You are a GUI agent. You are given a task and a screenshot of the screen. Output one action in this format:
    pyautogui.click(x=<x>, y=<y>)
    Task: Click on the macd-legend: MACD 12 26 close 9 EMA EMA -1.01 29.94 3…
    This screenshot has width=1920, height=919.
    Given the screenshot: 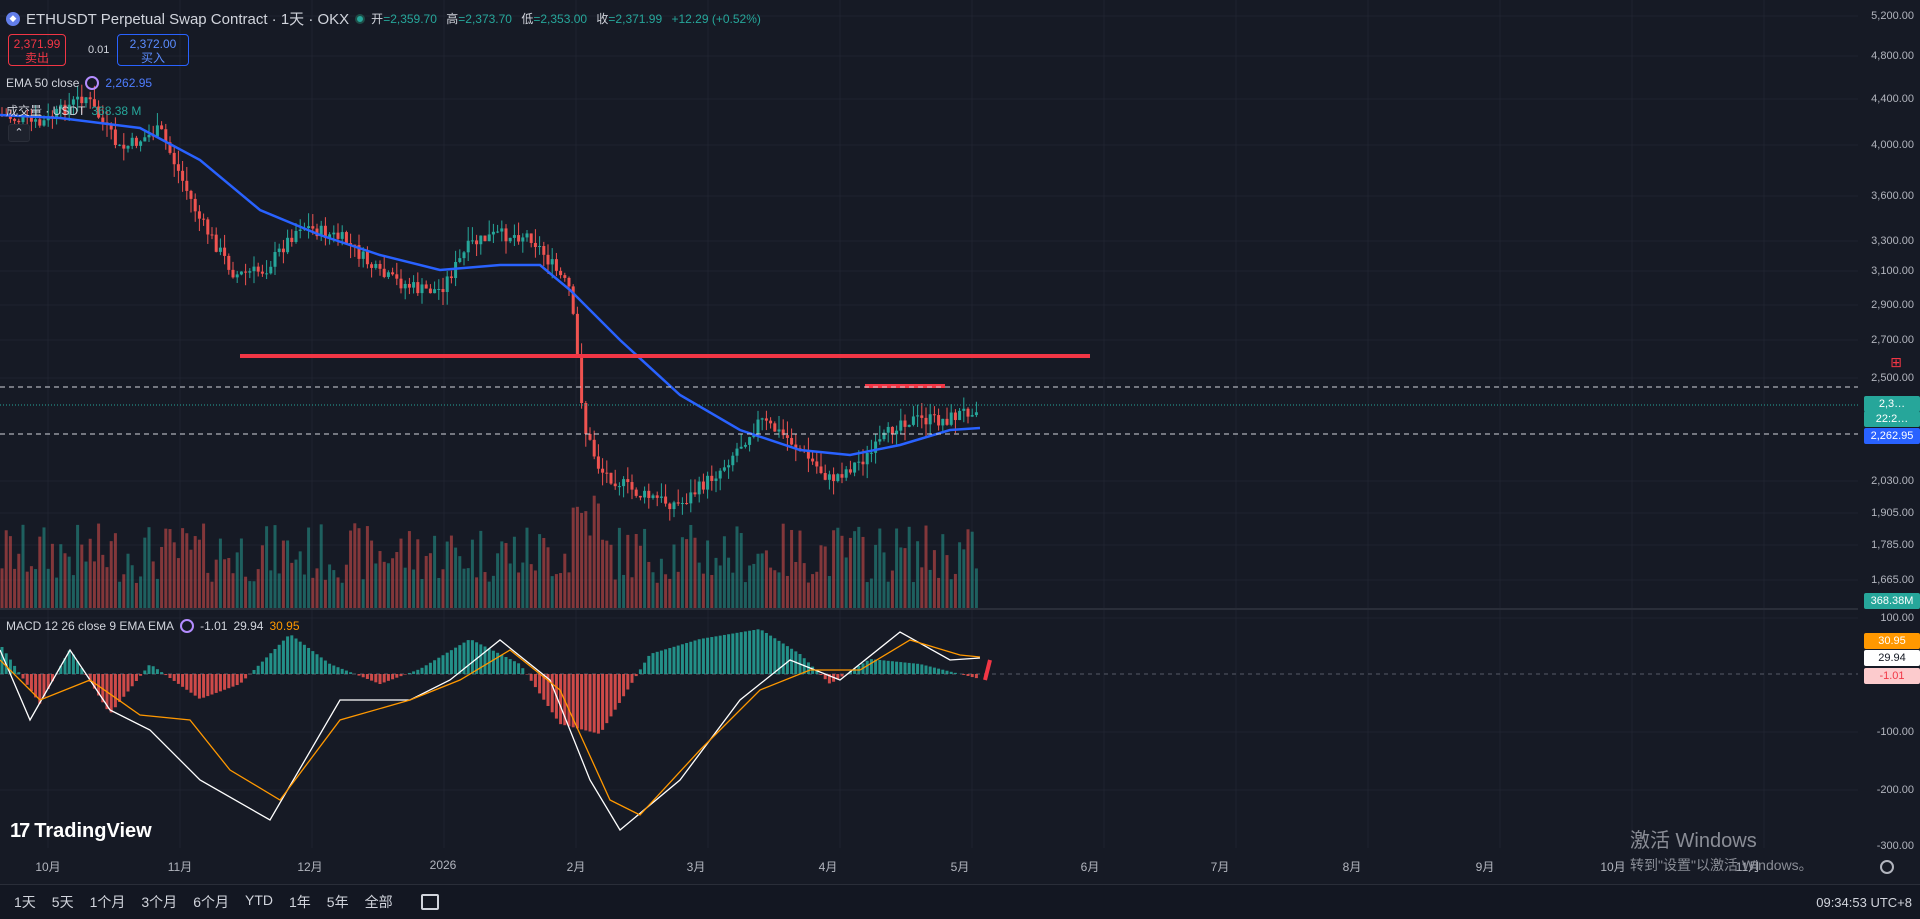 What is the action you would take?
    pyautogui.click(x=153, y=626)
    